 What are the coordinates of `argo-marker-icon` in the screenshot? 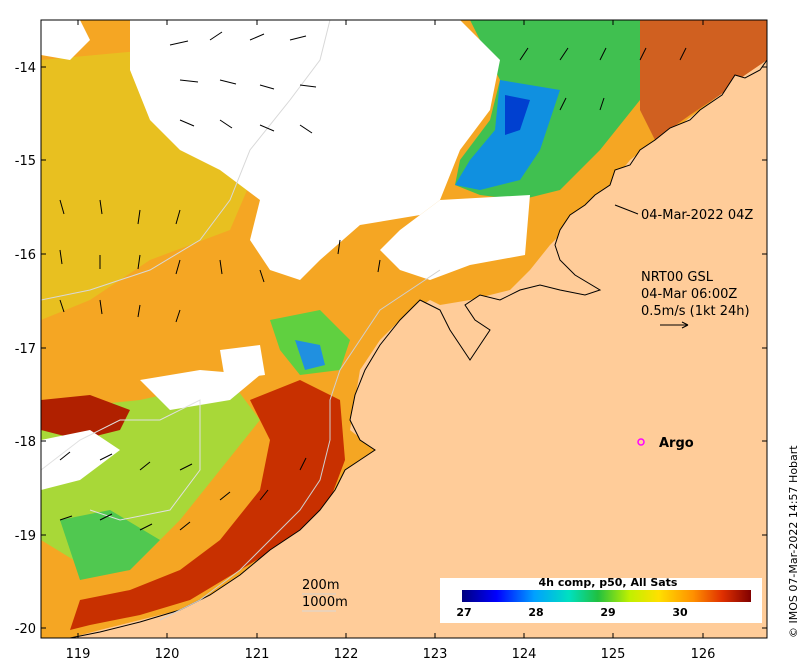 It's located at (641, 442).